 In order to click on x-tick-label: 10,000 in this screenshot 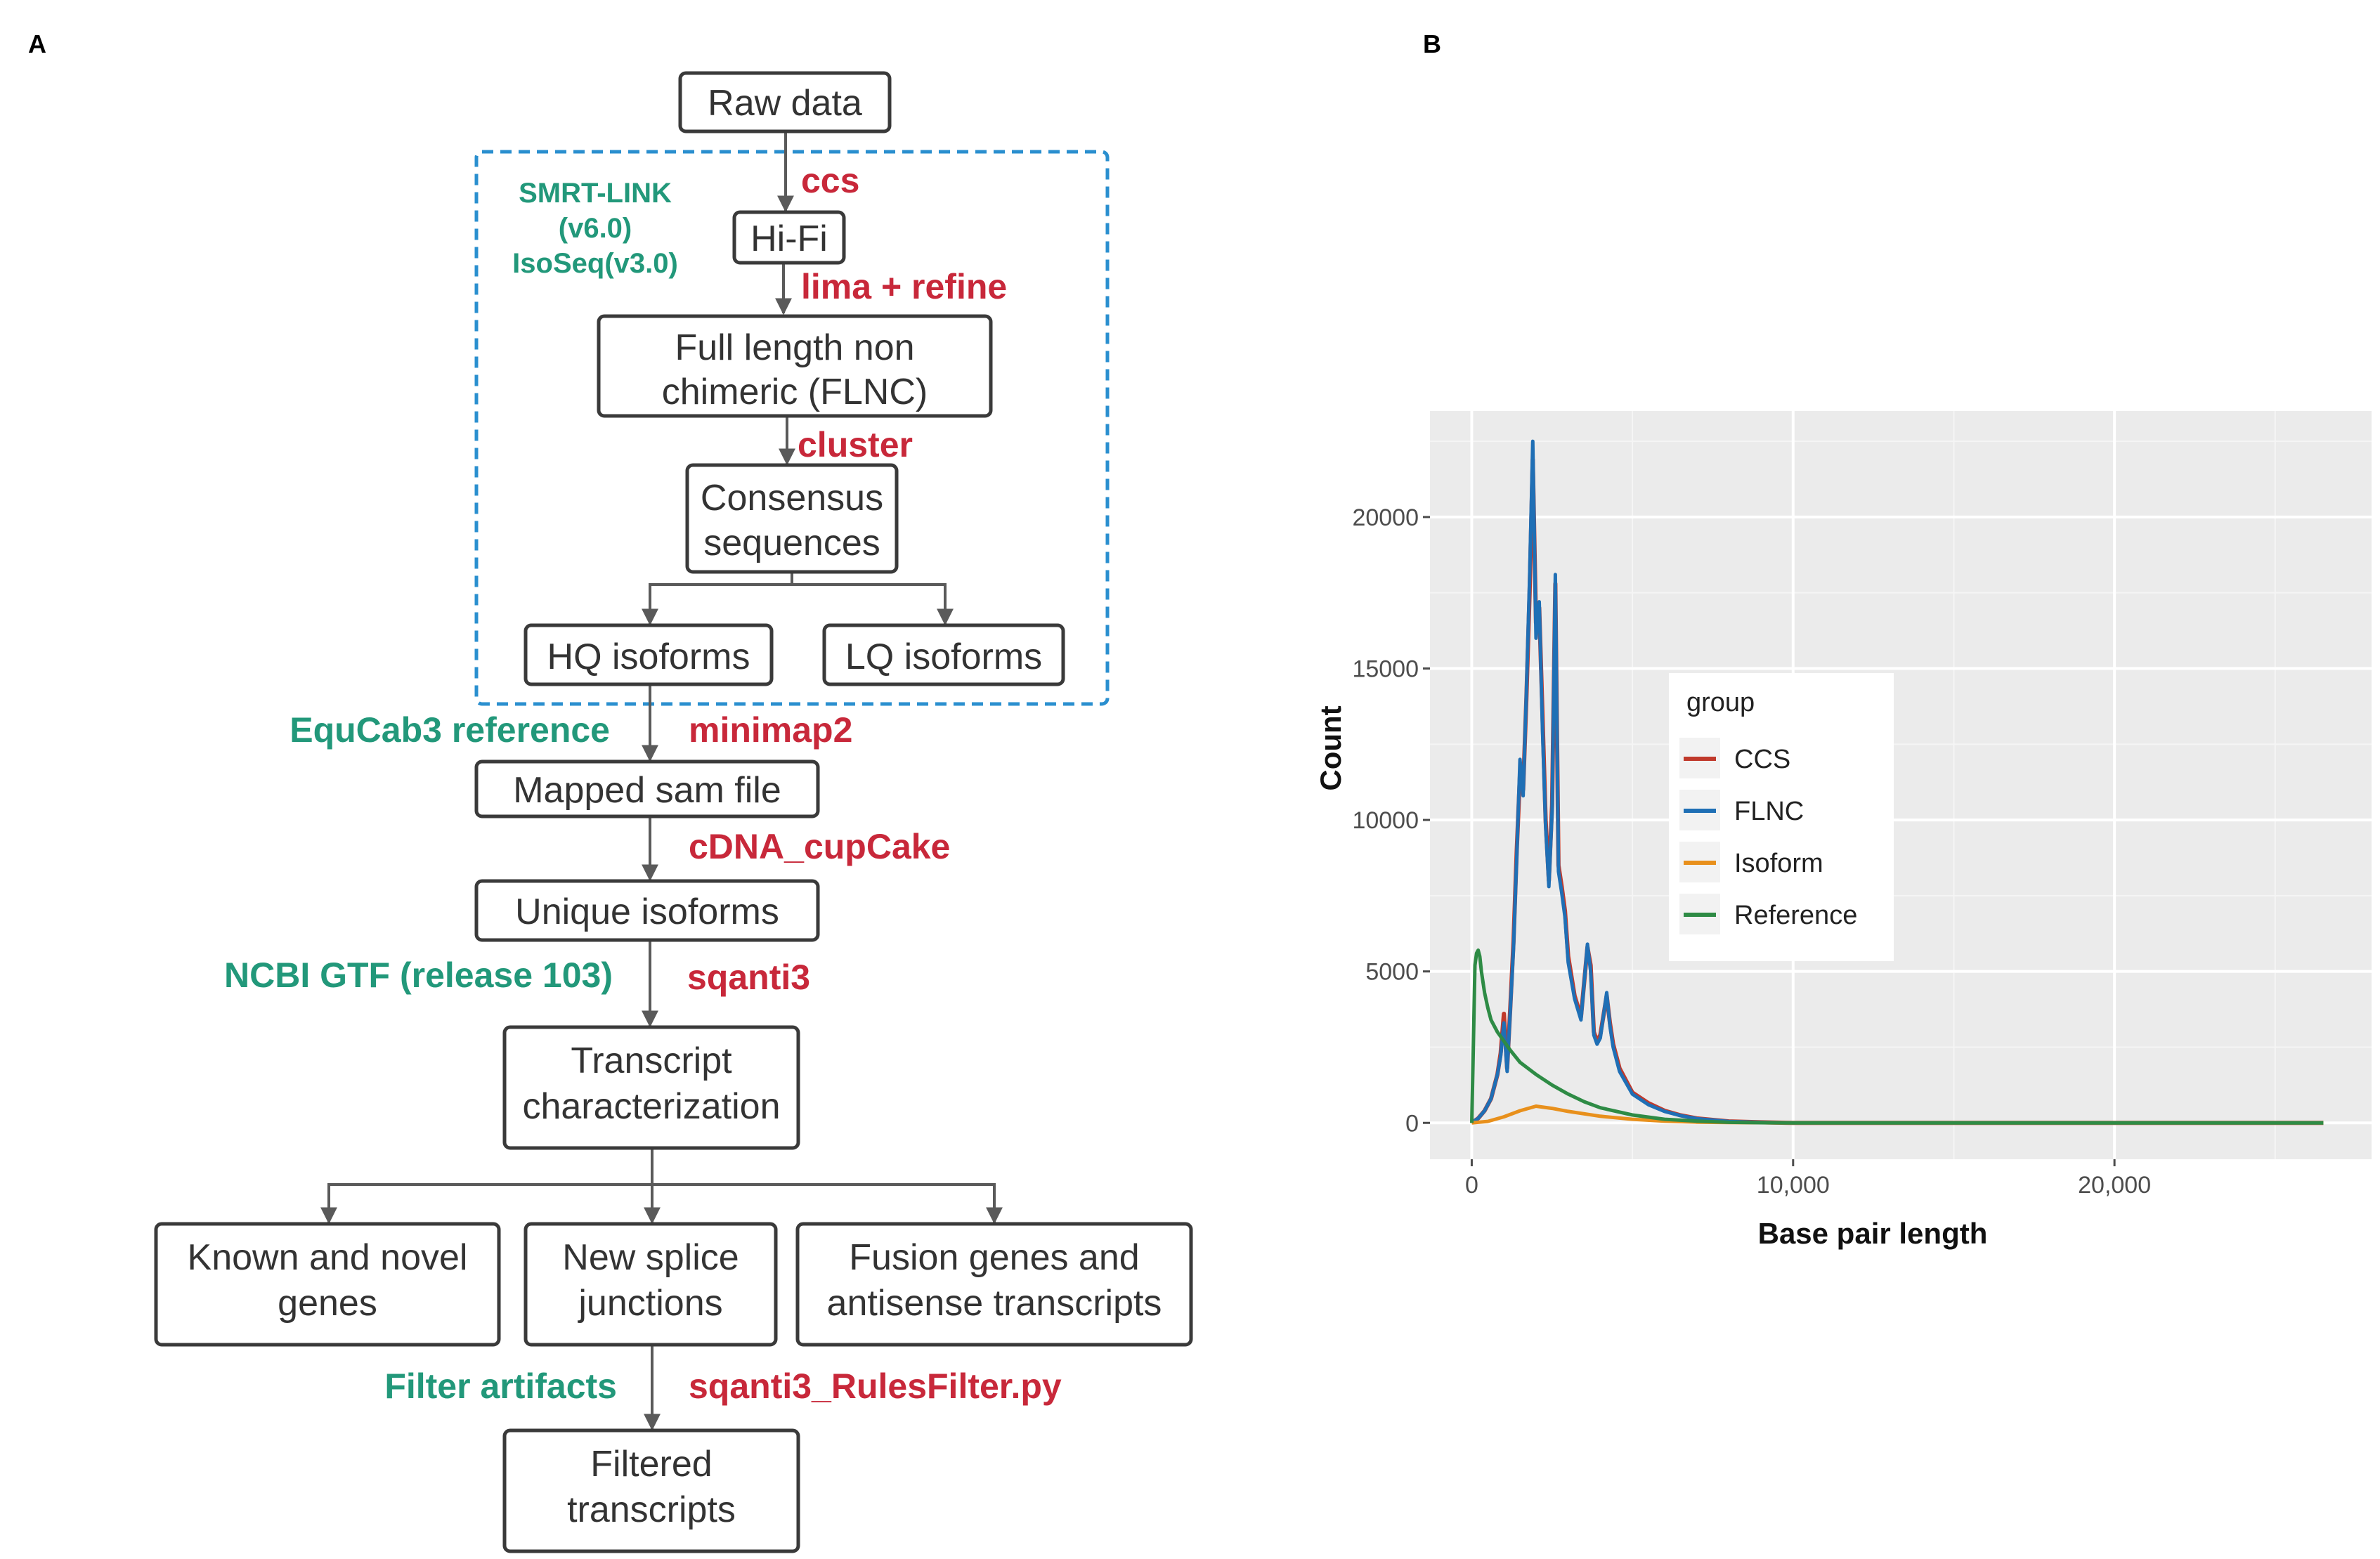, I will do `click(1793, 1185)`.